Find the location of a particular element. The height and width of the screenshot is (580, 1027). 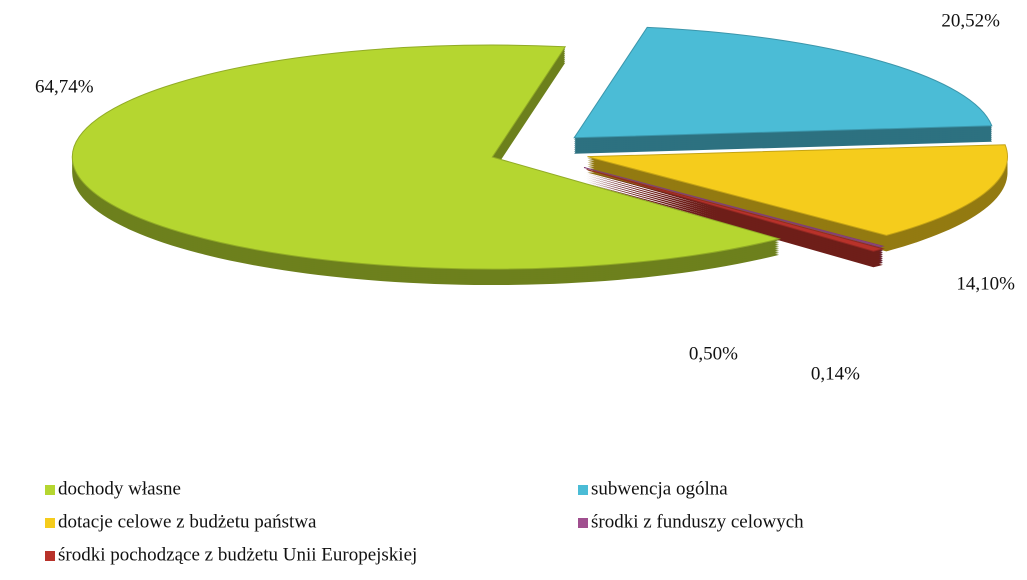

legend-label: subwencja ogólna is located at coordinates (659, 488).